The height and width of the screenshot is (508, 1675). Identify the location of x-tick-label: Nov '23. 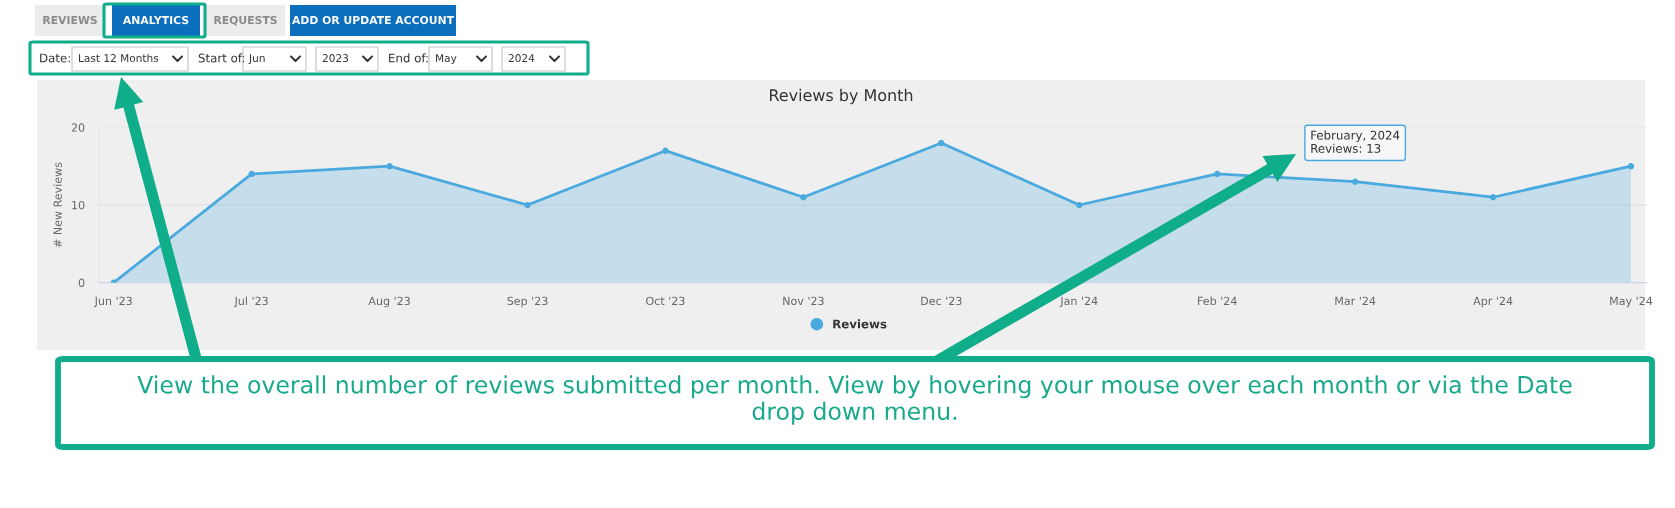
(803, 301).